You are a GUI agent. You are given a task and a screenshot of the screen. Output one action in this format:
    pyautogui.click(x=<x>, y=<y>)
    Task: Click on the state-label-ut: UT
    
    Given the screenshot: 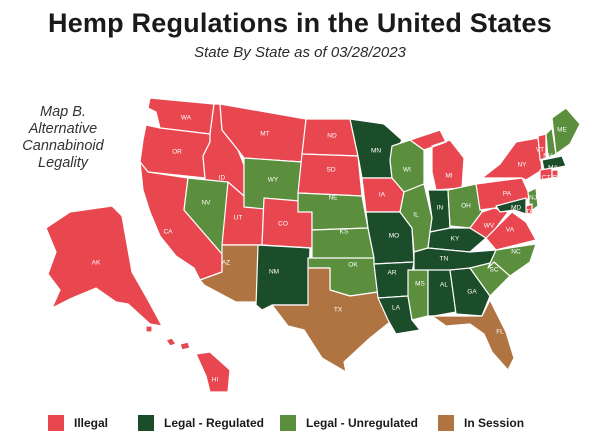 What is the action you would take?
    pyautogui.click(x=238, y=218)
    